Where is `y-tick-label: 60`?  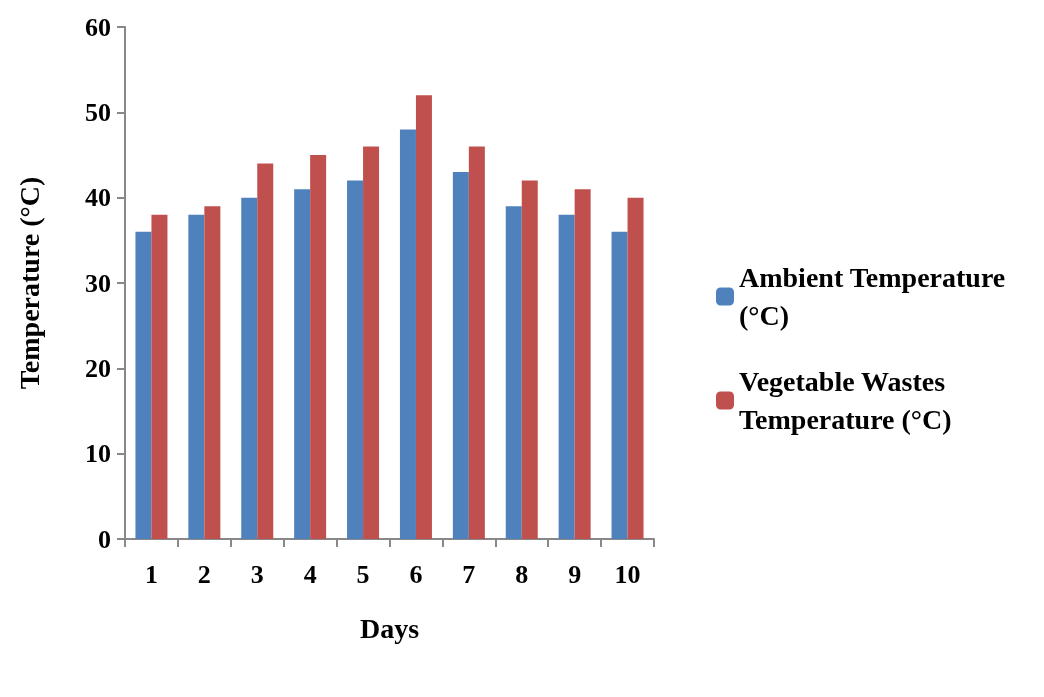
y-tick-label: 60 is located at coordinates (98, 27).